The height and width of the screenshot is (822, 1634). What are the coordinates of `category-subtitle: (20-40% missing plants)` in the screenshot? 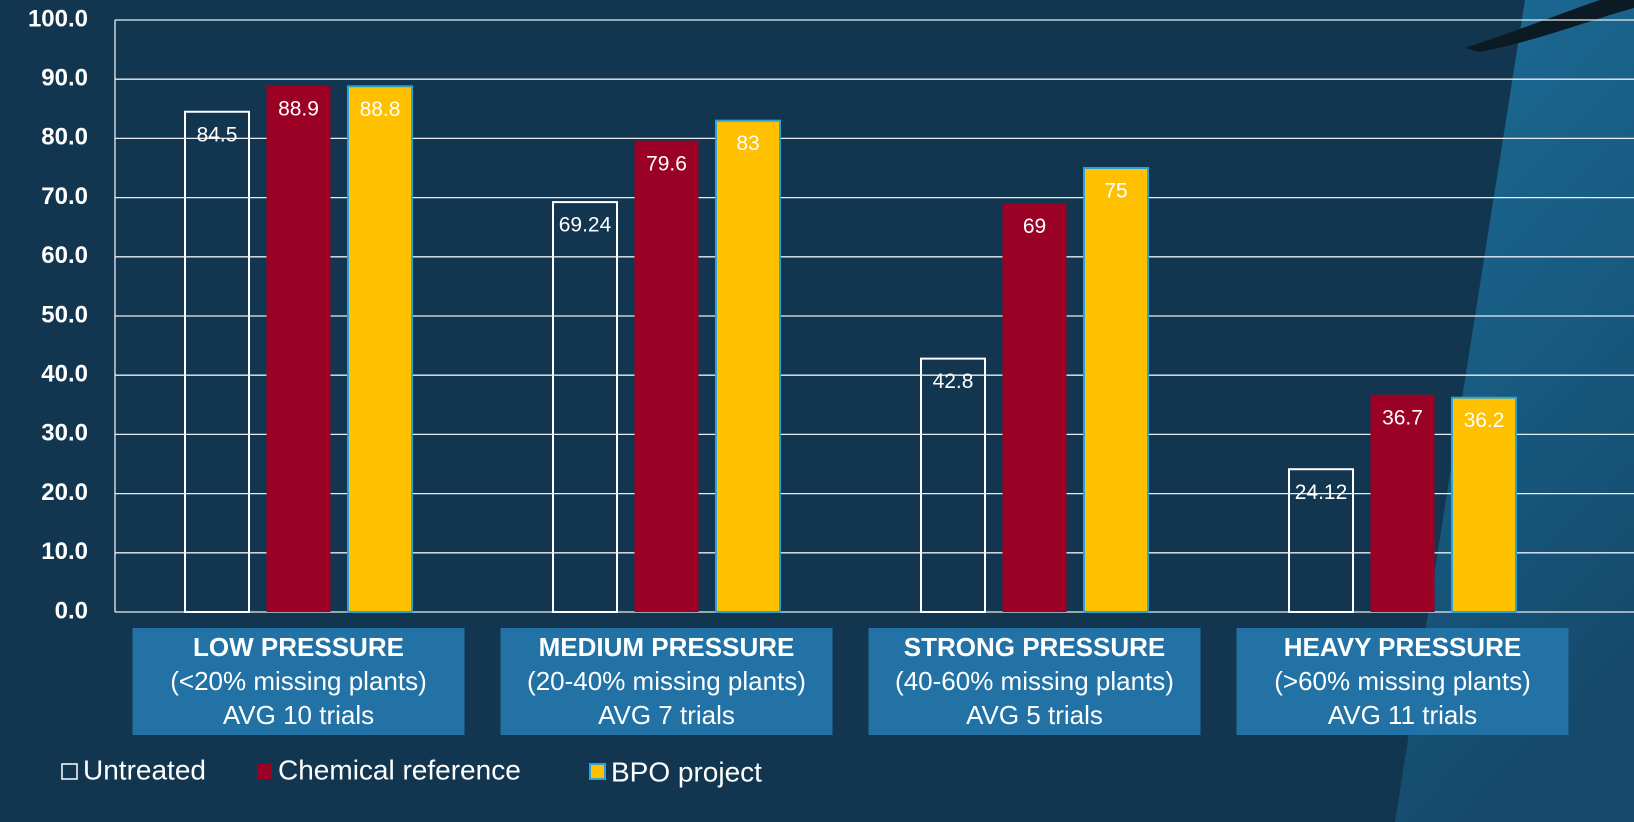 It's located at (666, 681).